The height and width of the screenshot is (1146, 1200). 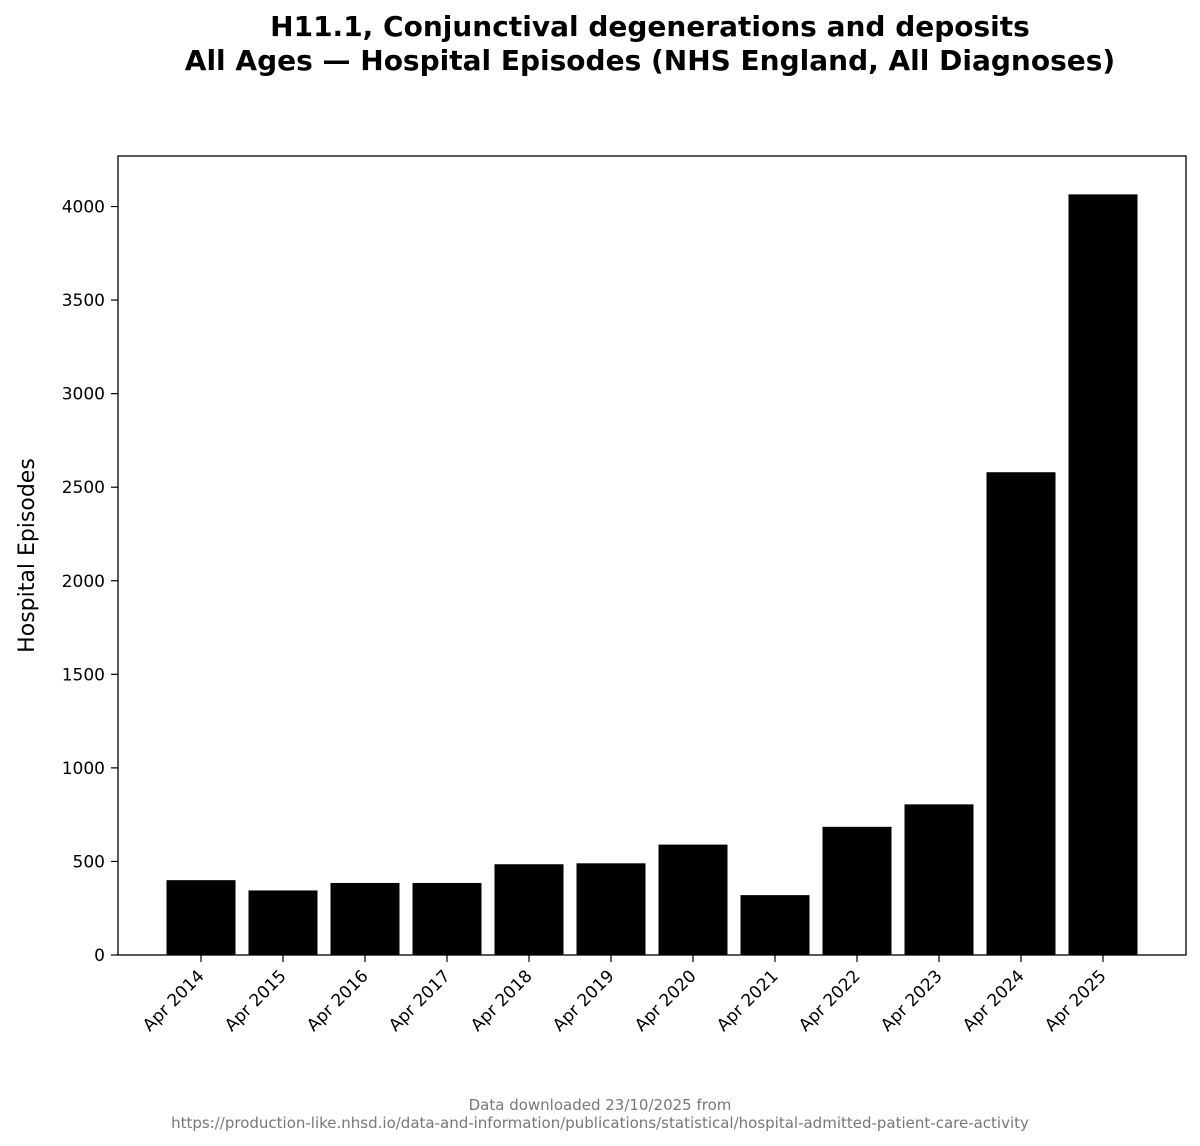 What do you see at coordinates (83, 488) in the screenshot?
I see `y-tick-label: 2500` at bounding box center [83, 488].